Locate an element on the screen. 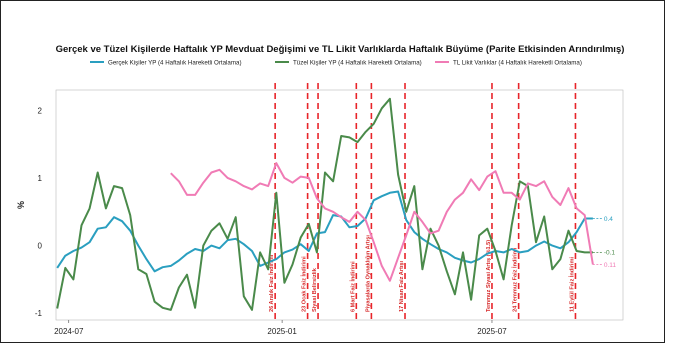  y-tick-label: -1 is located at coordinates (39, 313).